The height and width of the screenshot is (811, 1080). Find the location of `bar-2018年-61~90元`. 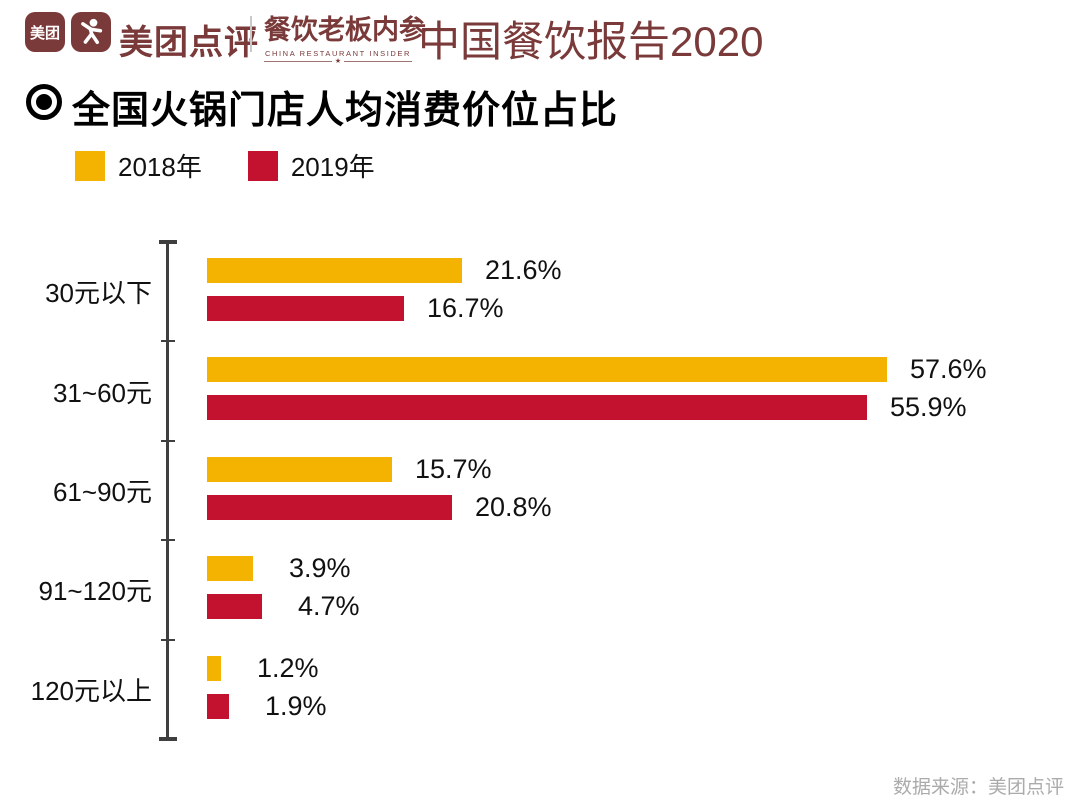

bar-2018年-61~90元 is located at coordinates (299, 469).